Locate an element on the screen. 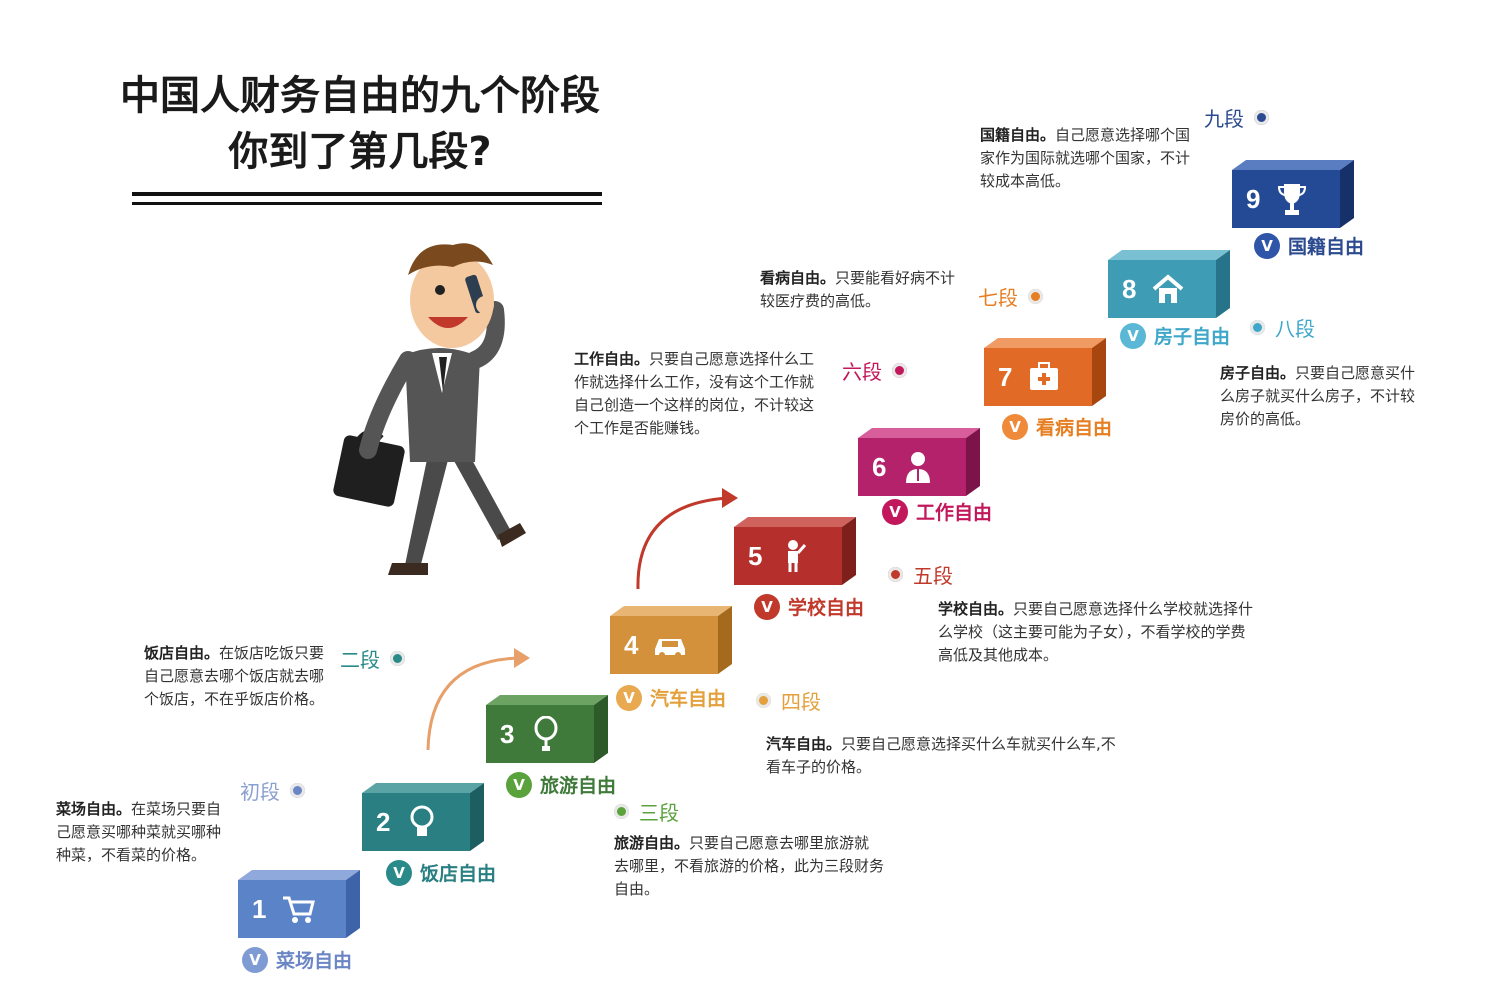 This screenshot has width=1510, height=1000. stage-marker-9: 九段 is located at coordinates (1236, 117).